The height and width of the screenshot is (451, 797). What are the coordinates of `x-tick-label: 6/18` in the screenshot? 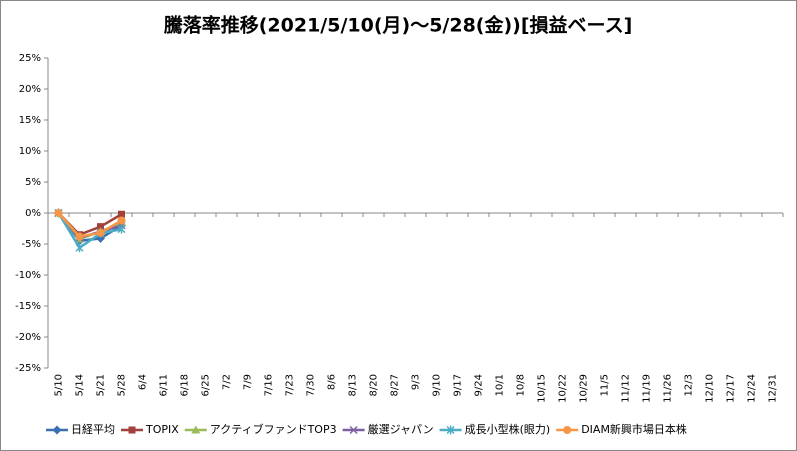 It's located at (185, 385).